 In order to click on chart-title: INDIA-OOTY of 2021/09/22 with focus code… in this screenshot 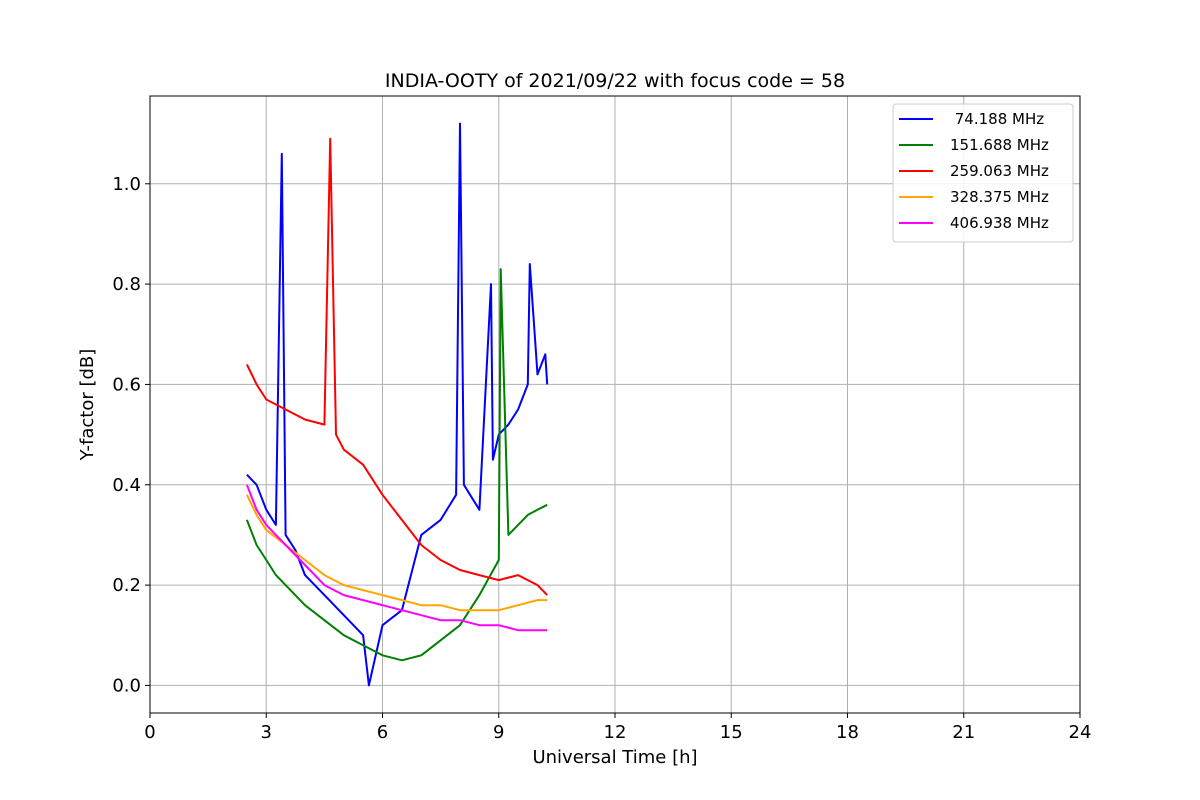, I will do `click(615, 81)`.